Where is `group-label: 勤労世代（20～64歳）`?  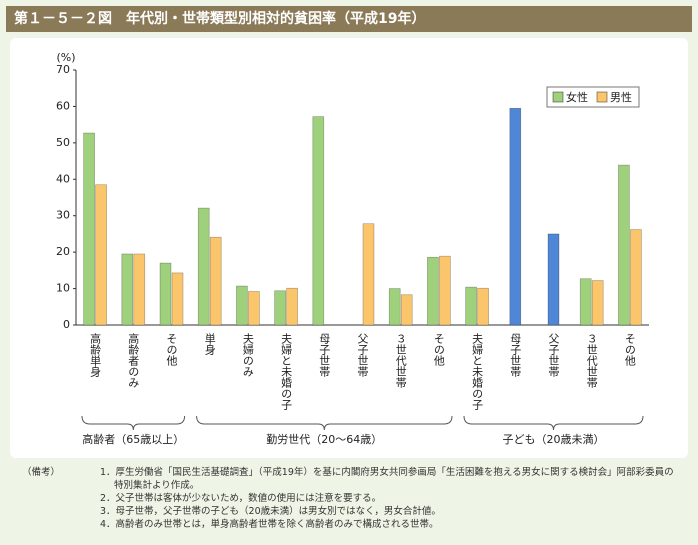
group-label: 勤労世代（20～64歳） is located at coordinates (324, 439).